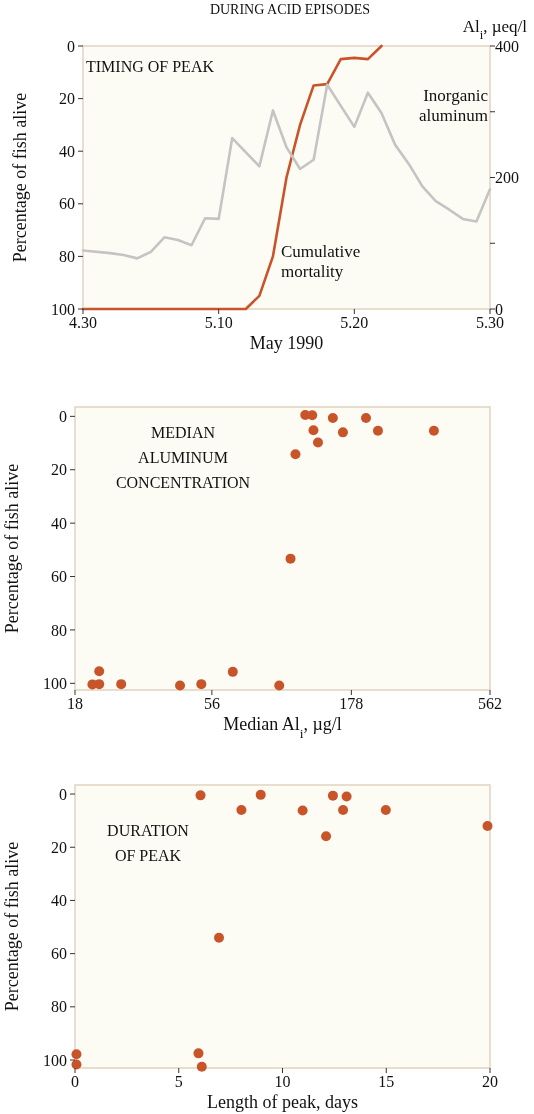 This screenshot has width=534, height=1114. What do you see at coordinates (354, 322) in the screenshot?
I see `x-tick-label: 5.20` at bounding box center [354, 322].